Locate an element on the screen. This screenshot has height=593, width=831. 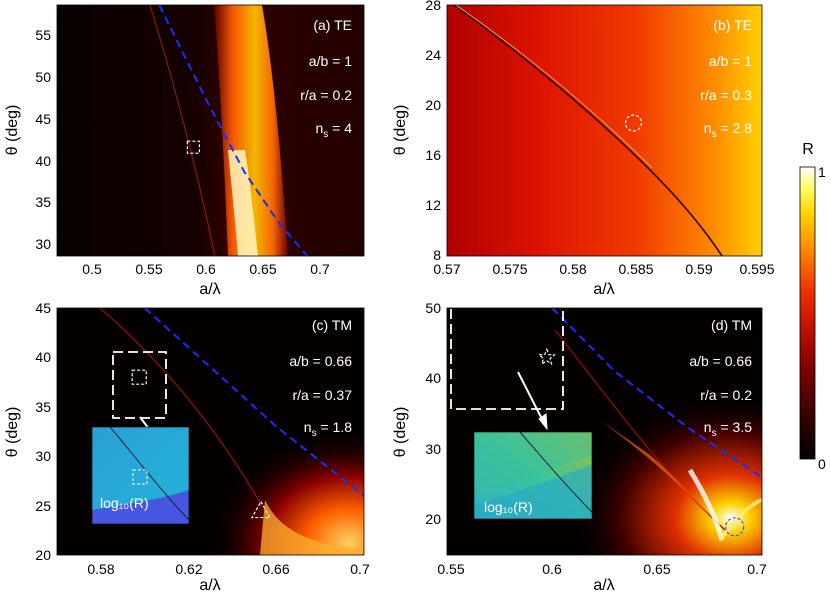
panel-b-y-ticks: 8 12 16 20 24 28 is located at coordinates (433, 131).